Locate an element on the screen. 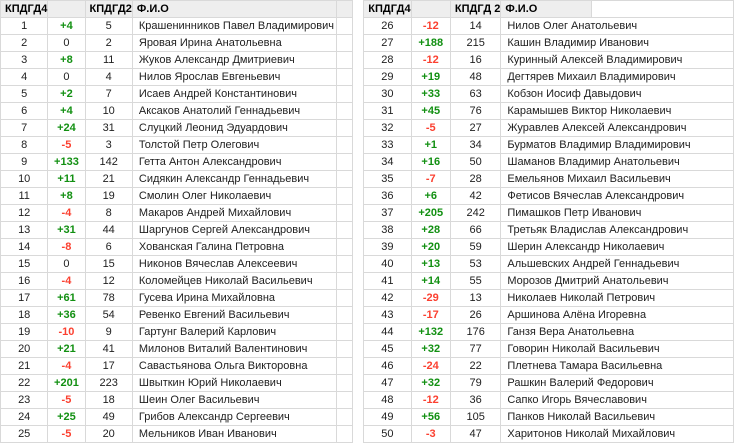  name-cell: Харитонов Николай Михайлович is located at coordinates (617, 434).